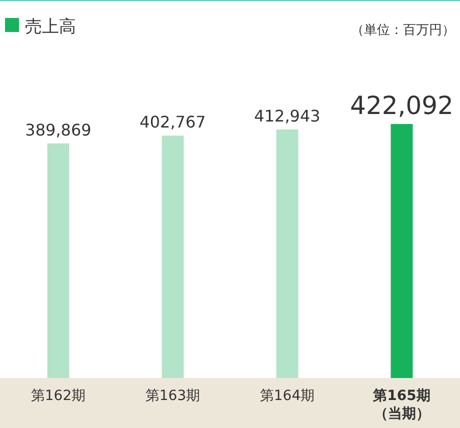 The image size is (460, 428). Describe the element at coordinates (172, 396) in the screenshot. I see `x-tick-label: 第163期` at that location.